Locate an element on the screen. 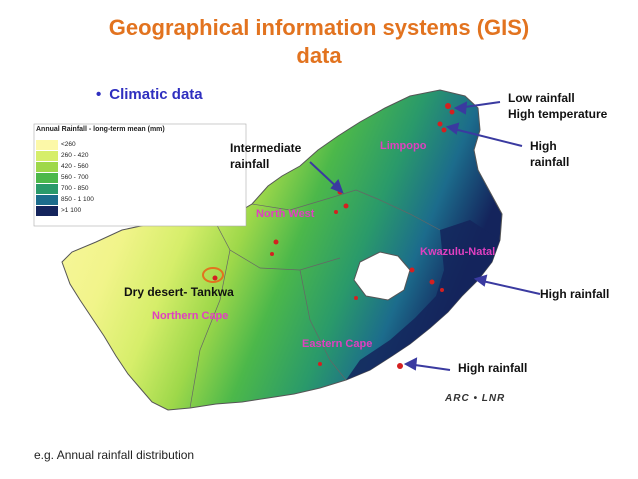  label-low-rainfall-line1: Low rainfall is located at coordinates (541, 98).